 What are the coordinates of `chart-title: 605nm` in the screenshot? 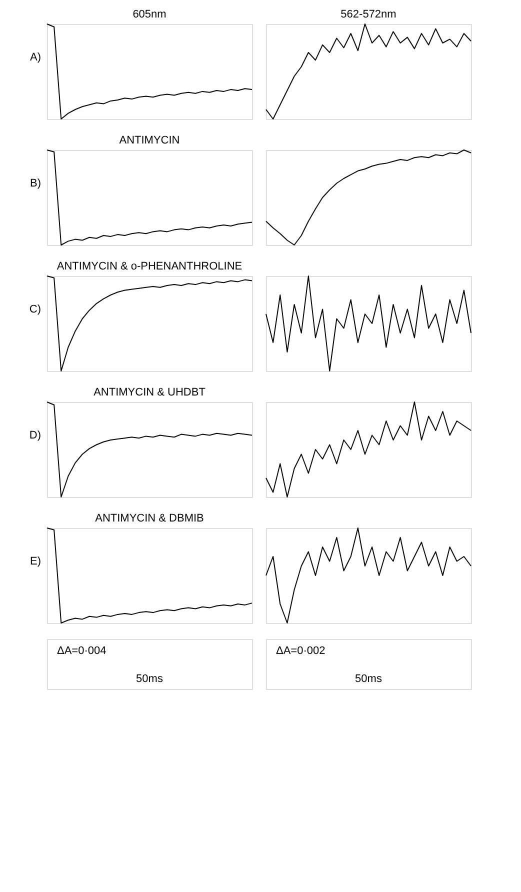 It's located at (149, 14).